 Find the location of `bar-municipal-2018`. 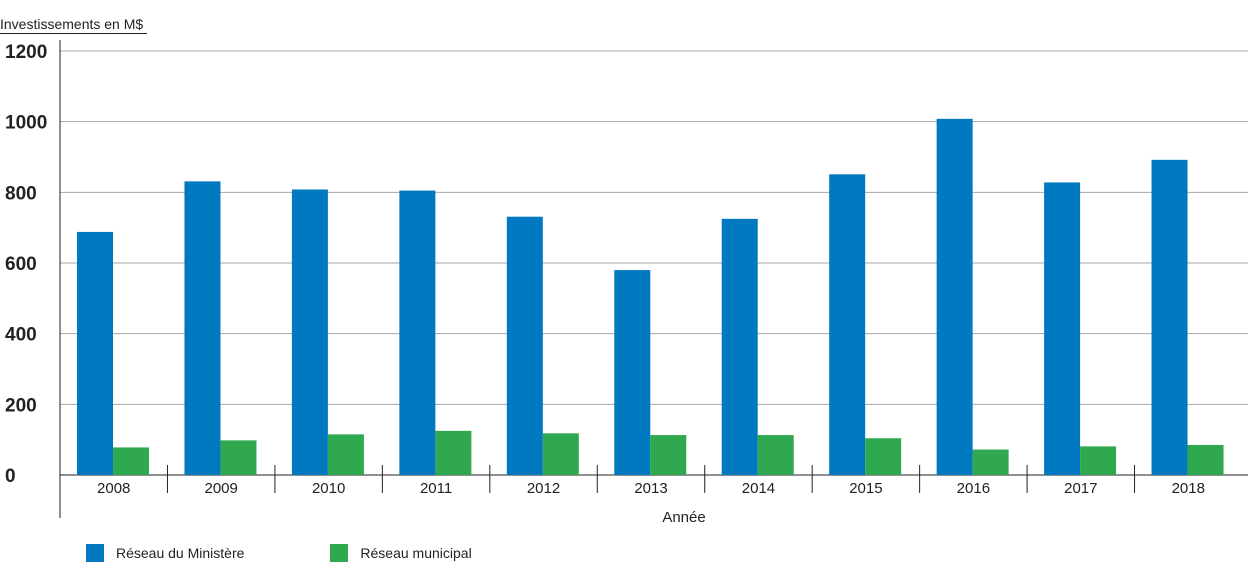

bar-municipal-2018 is located at coordinates (1205, 459).